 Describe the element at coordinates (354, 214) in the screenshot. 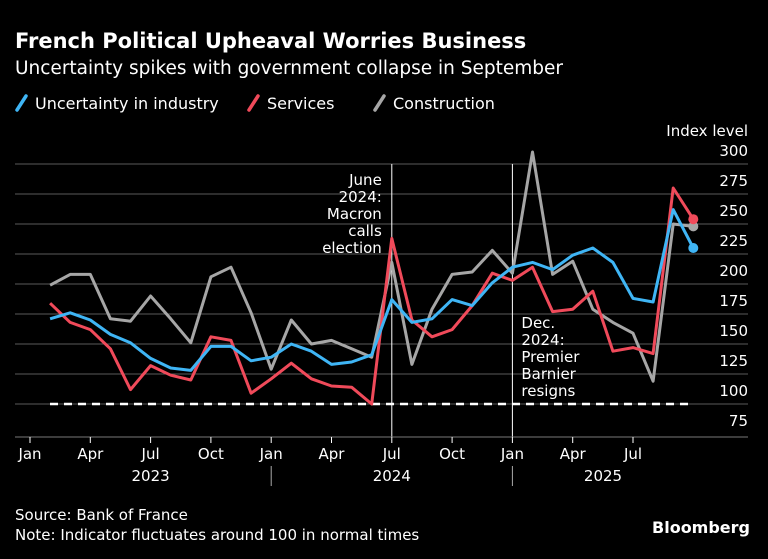

I see `annotation-text: Macron` at that location.